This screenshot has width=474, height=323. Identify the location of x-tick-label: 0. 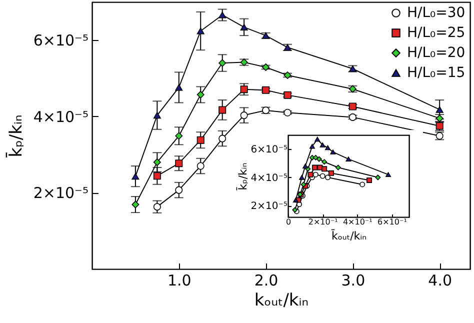
(289, 222).